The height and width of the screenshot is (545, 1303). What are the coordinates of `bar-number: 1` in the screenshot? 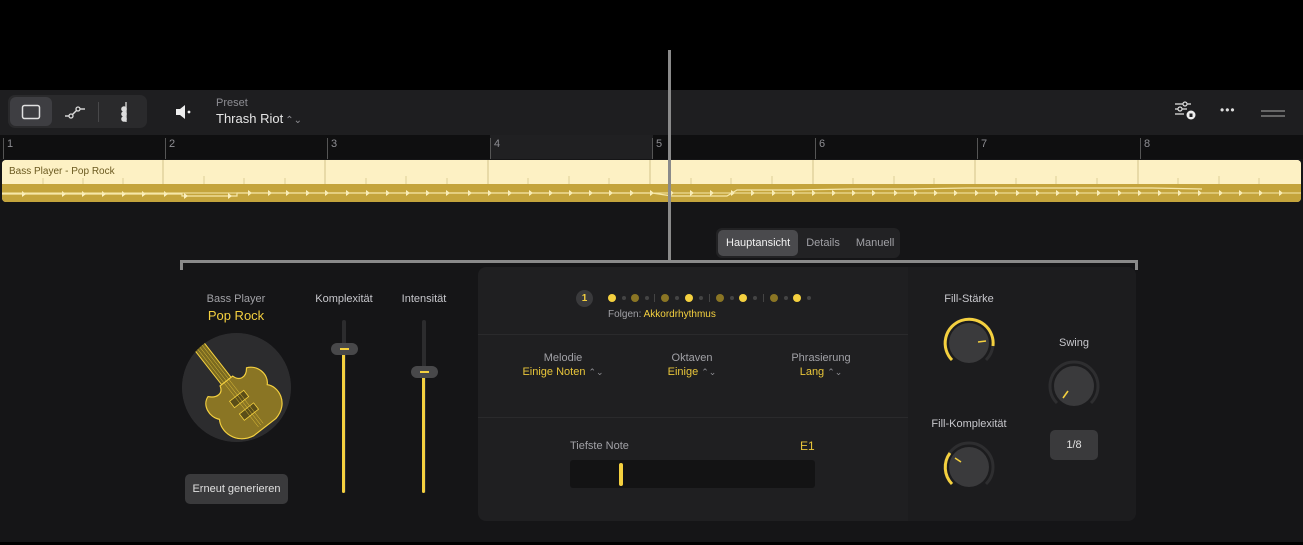 It's located at (8, 148).